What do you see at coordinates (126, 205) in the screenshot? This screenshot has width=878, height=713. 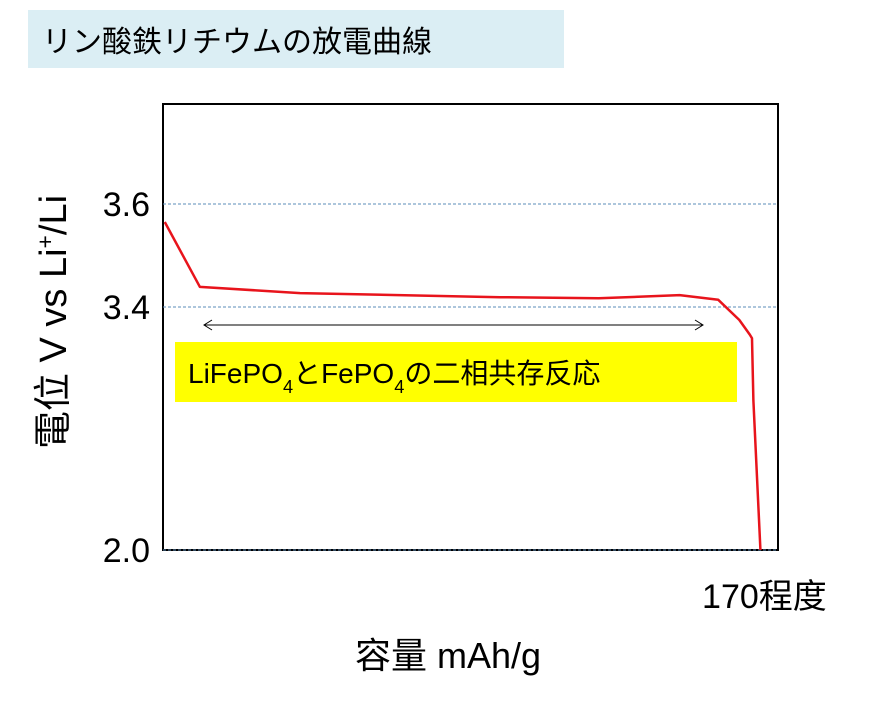 I see `y-tick-label: 3.6` at bounding box center [126, 205].